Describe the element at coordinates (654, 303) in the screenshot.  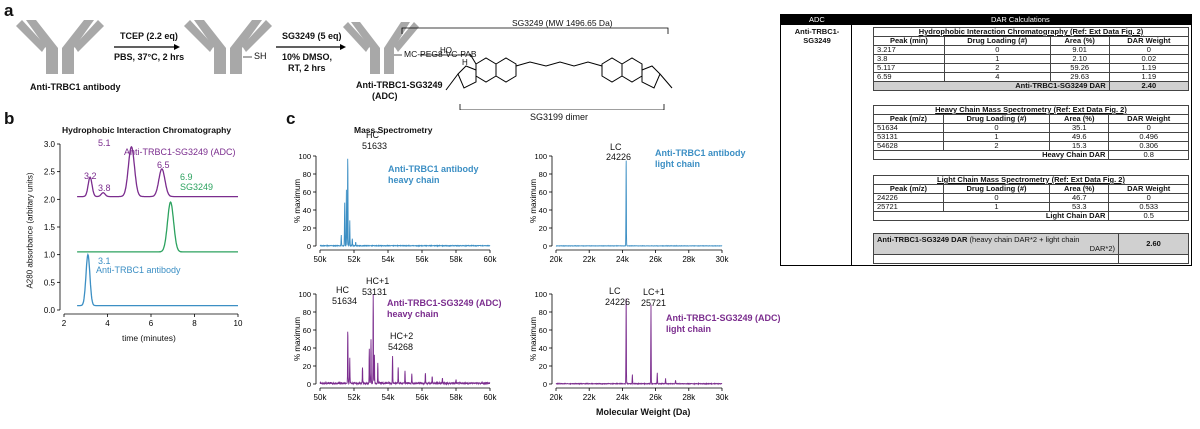
I see `ms-bot-lc-p2-value: 25721` at that location.